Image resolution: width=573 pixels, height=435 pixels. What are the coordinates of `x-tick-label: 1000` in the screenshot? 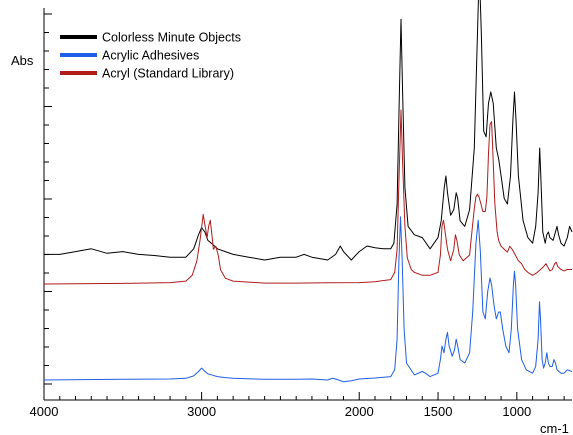 It's located at (516, 411).